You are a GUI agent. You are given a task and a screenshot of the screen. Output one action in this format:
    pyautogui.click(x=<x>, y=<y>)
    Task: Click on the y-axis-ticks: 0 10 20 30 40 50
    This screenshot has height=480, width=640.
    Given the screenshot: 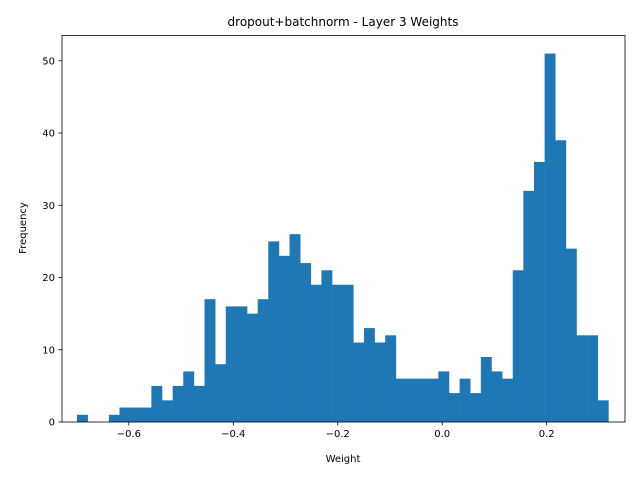 What is the action you would take?
    pyautogui.click(x=52, y=242)
    